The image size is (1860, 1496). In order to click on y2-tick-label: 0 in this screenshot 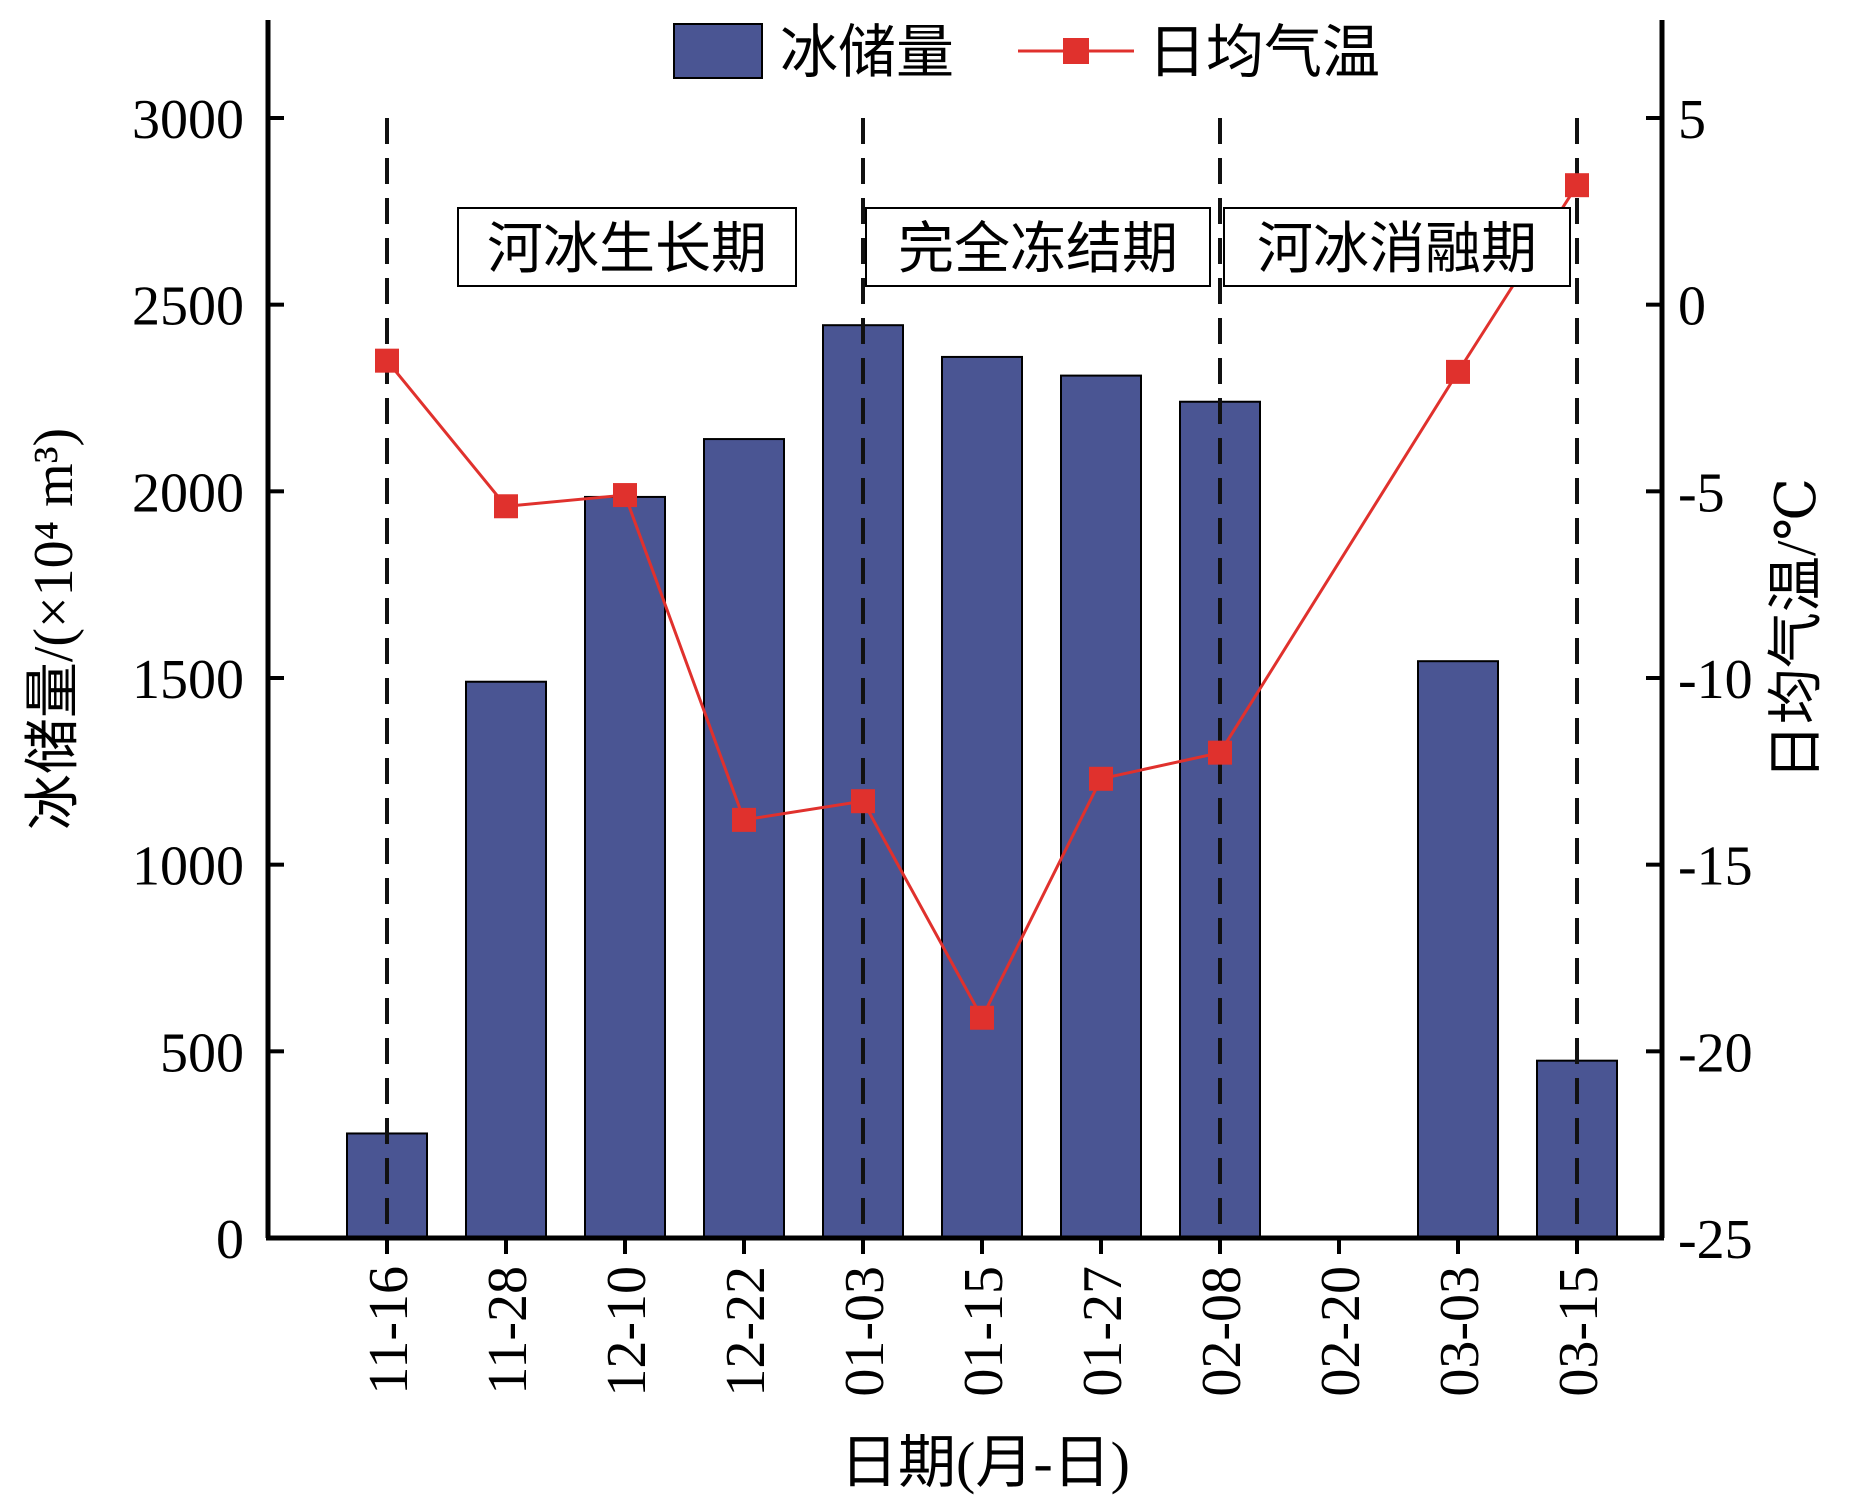, I will do `click(1692, 307)`.